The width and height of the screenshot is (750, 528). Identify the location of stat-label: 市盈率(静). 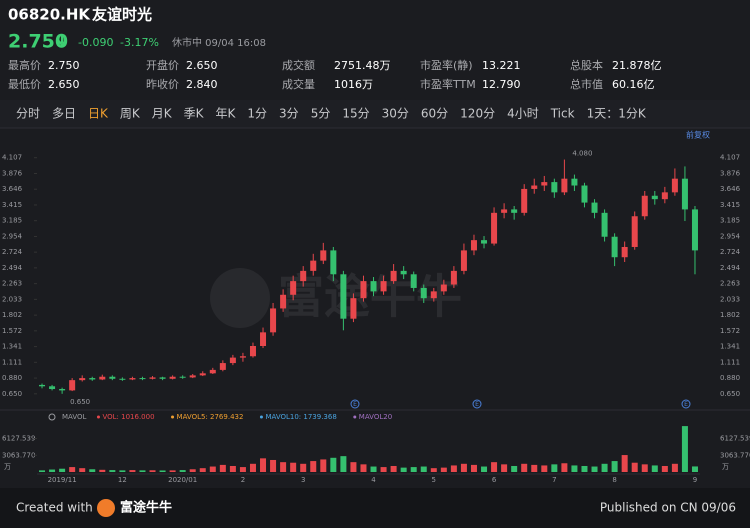
(446, 65).